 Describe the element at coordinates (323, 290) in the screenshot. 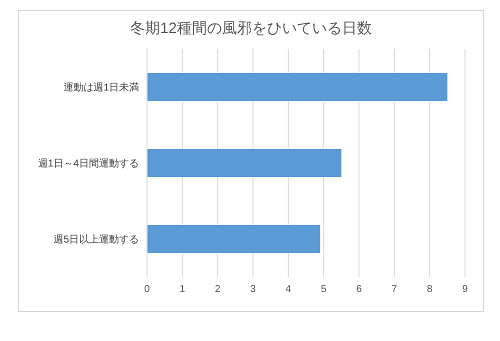

I see `x-tick-label: 5` at that location.